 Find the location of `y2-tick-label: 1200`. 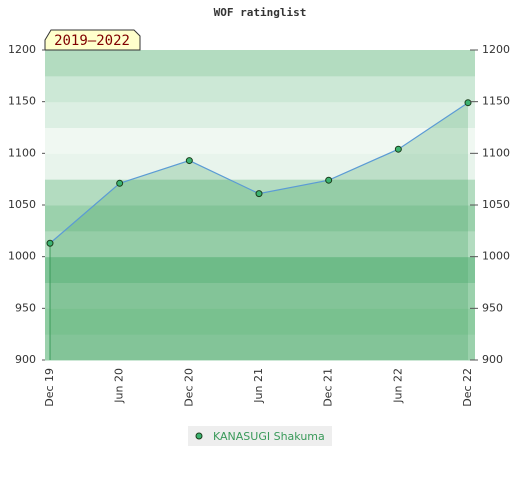

y2-tick-label: 1200 is located at coordinates (496, 49).